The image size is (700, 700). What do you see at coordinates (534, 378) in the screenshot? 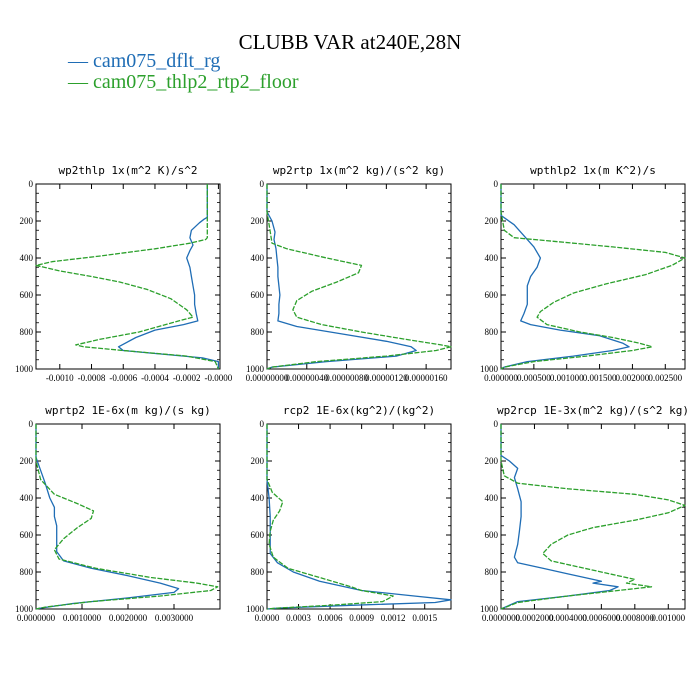
I see `x-tick-label: 0.000500` at bounding box center [534, 378].